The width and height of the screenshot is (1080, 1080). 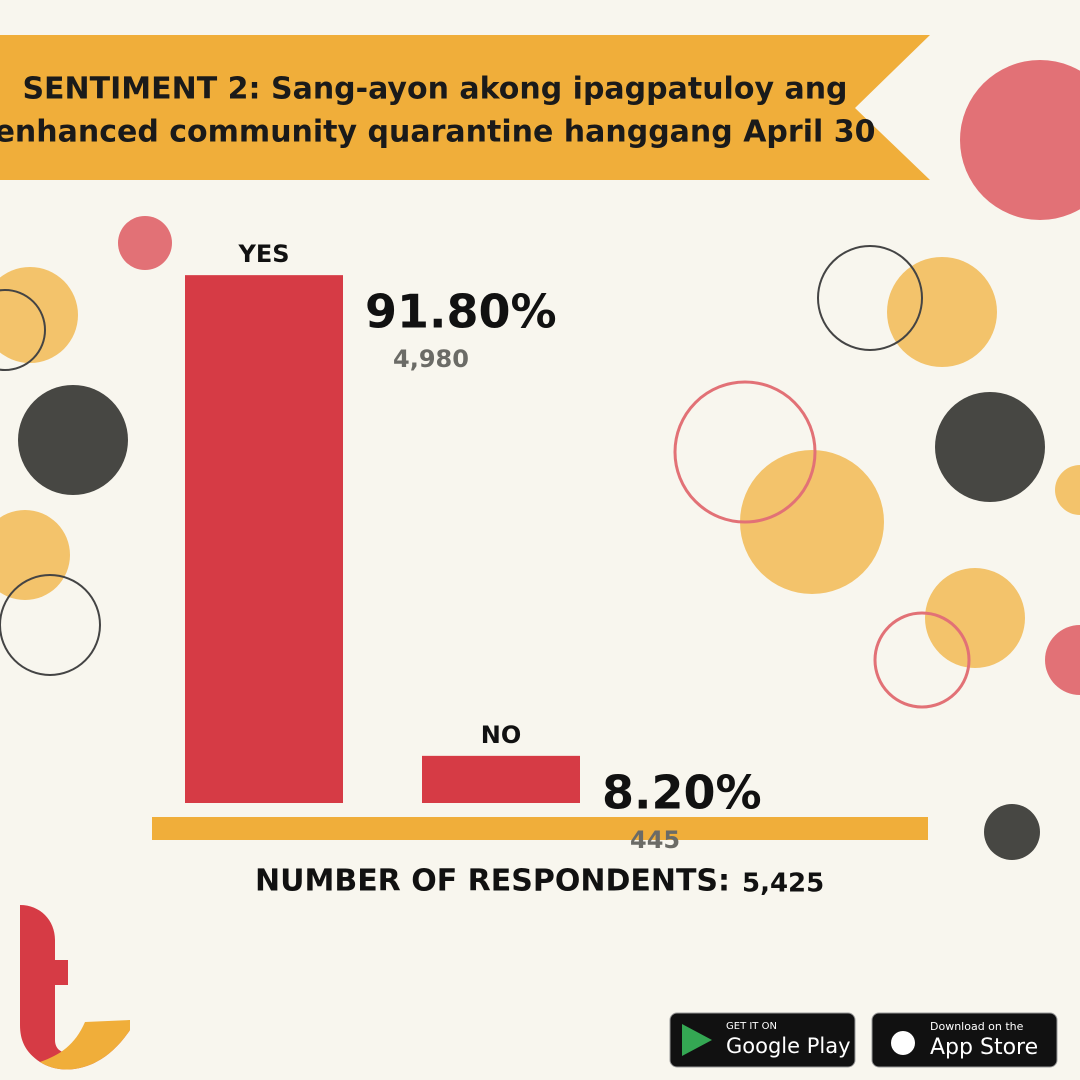 I want to click on badge-text: Google Play, so click(x=788, y=1046).